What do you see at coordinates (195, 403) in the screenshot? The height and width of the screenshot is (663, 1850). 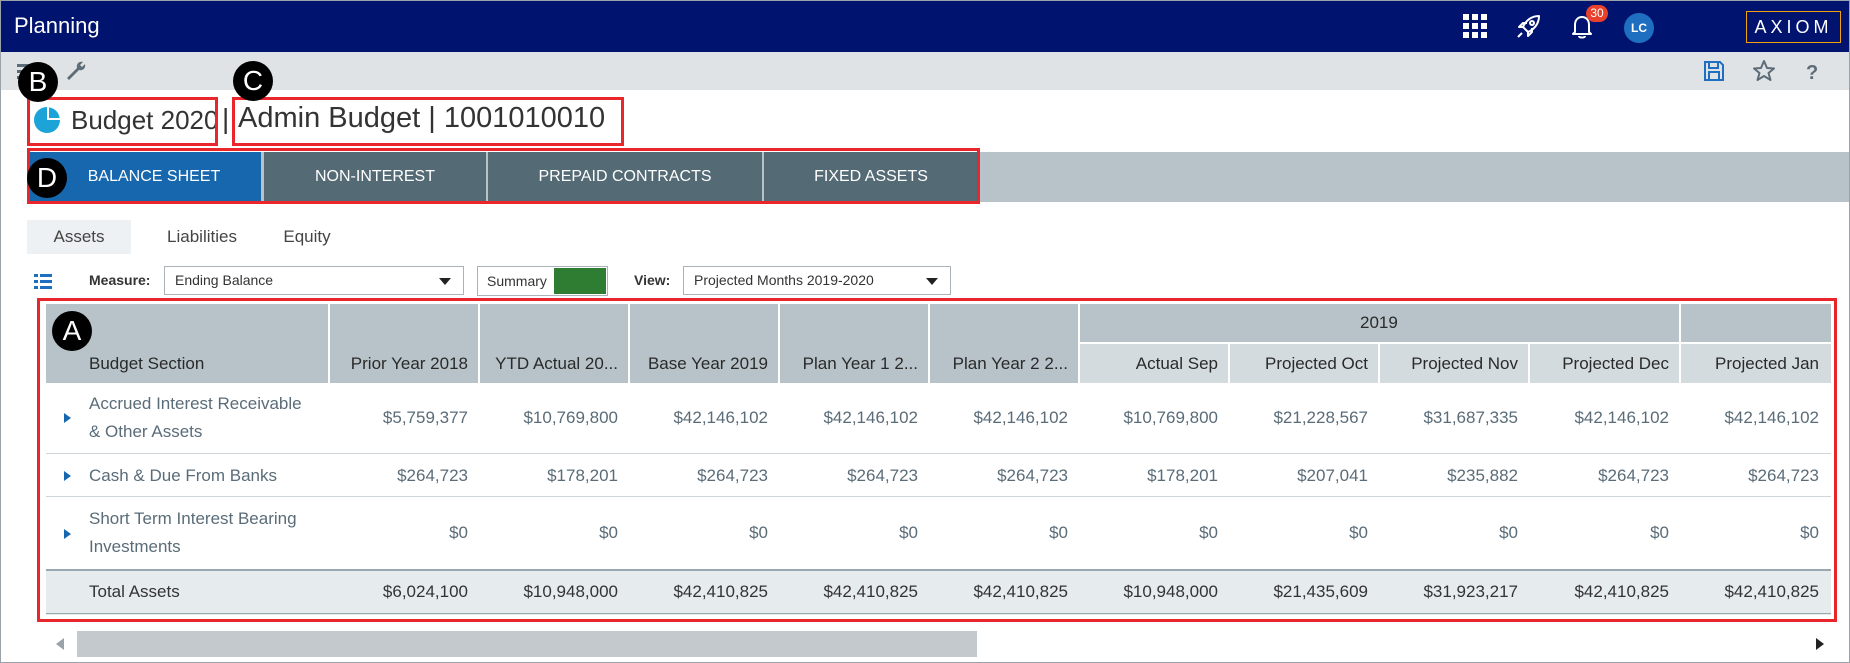 I see `row-label: Accrued Interest Receivable` at bounding box center [195, 403].